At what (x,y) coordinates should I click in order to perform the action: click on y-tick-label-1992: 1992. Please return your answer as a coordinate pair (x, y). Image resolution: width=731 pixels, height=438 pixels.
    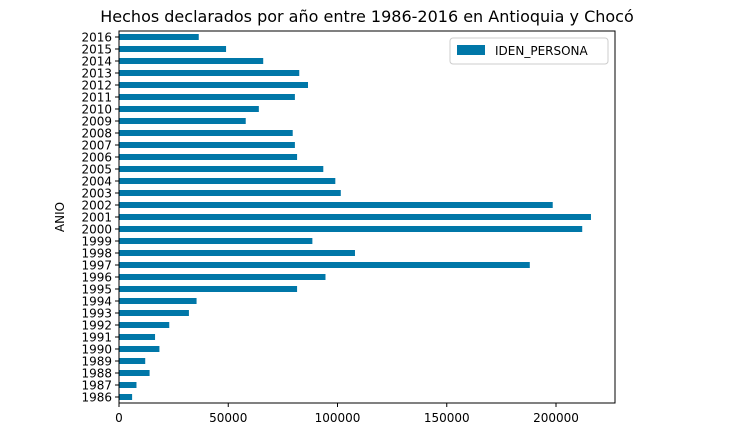
    Looking at the image, I should click on (96, 326).